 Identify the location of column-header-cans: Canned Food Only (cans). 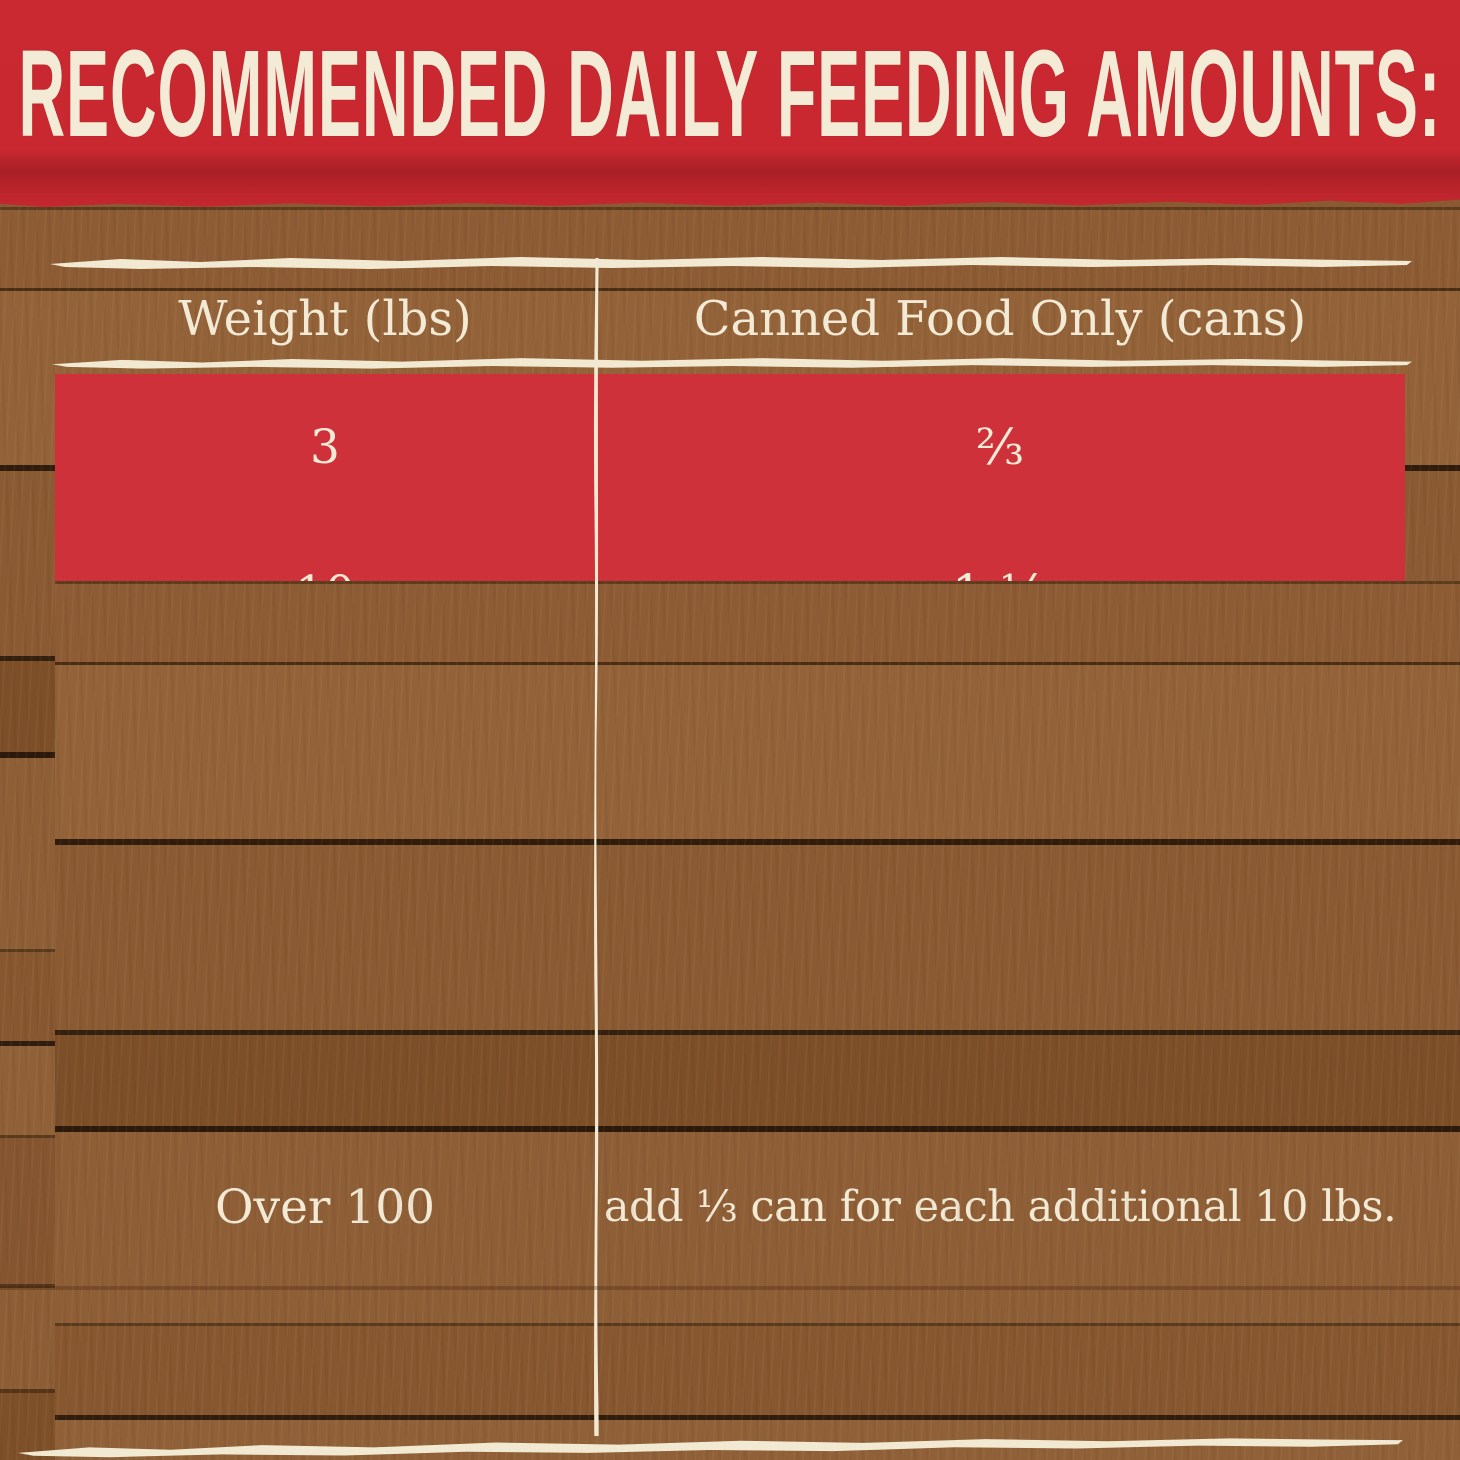
(1000, 319).